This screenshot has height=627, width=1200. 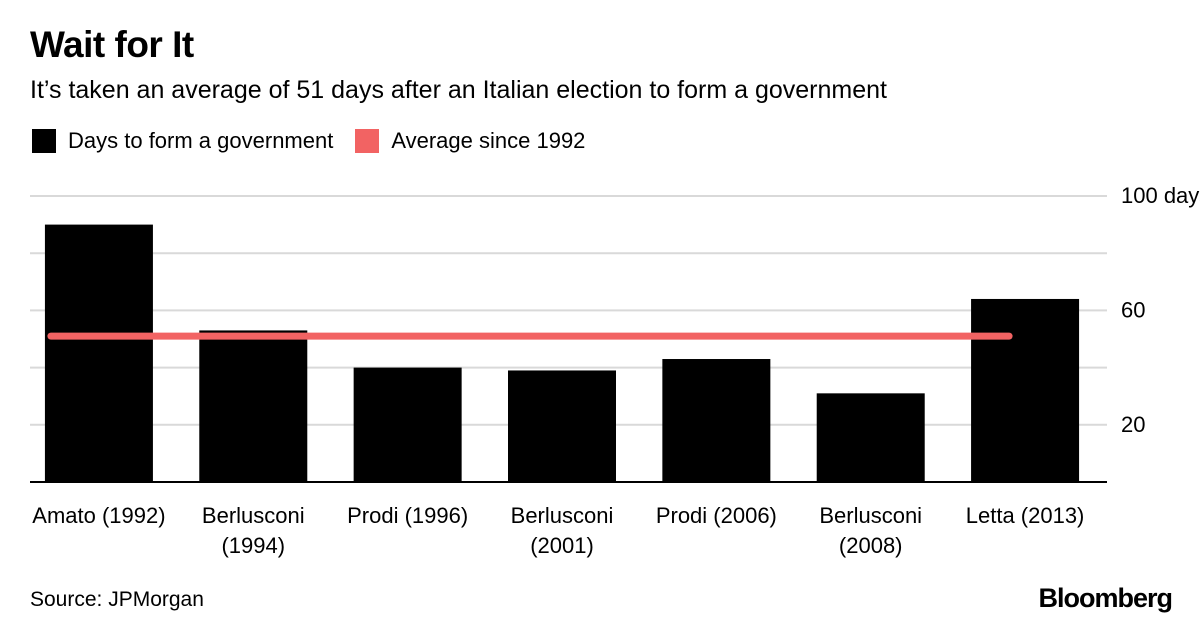 What do you see at coordinates (407, 515) in the screenshot?
I see `x-tick-label: Prodi (1996)` at bounding box center [407, 515].